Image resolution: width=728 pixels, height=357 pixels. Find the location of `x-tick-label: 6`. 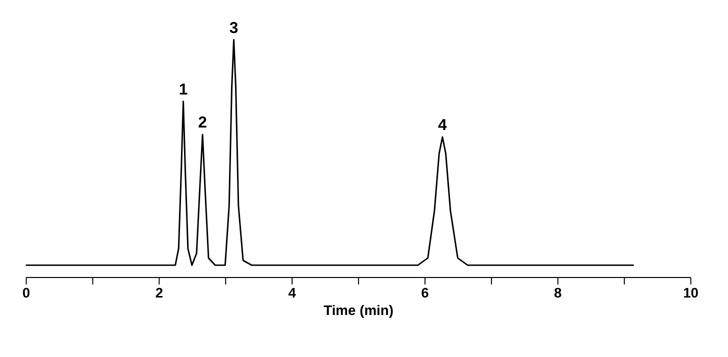

x-tick-label: 6 is located at coordinates (425, 292).